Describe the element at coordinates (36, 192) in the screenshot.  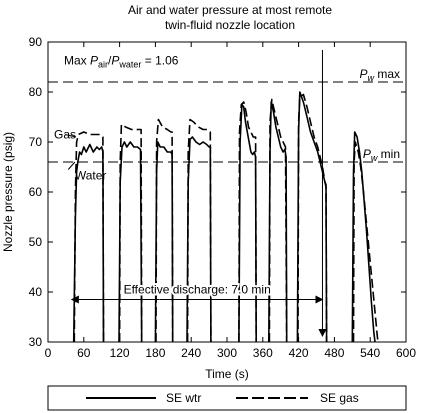
I see `y-tick-label: 60` at that location.